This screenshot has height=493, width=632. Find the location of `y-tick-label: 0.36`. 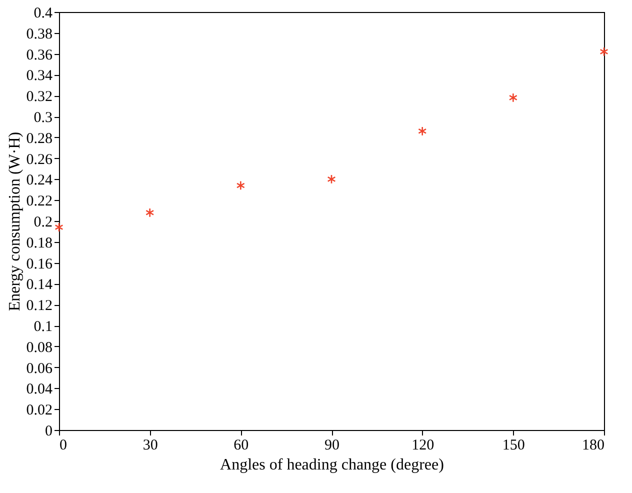

y-tick-label: 0.36 is located at coordinates (39, 55).